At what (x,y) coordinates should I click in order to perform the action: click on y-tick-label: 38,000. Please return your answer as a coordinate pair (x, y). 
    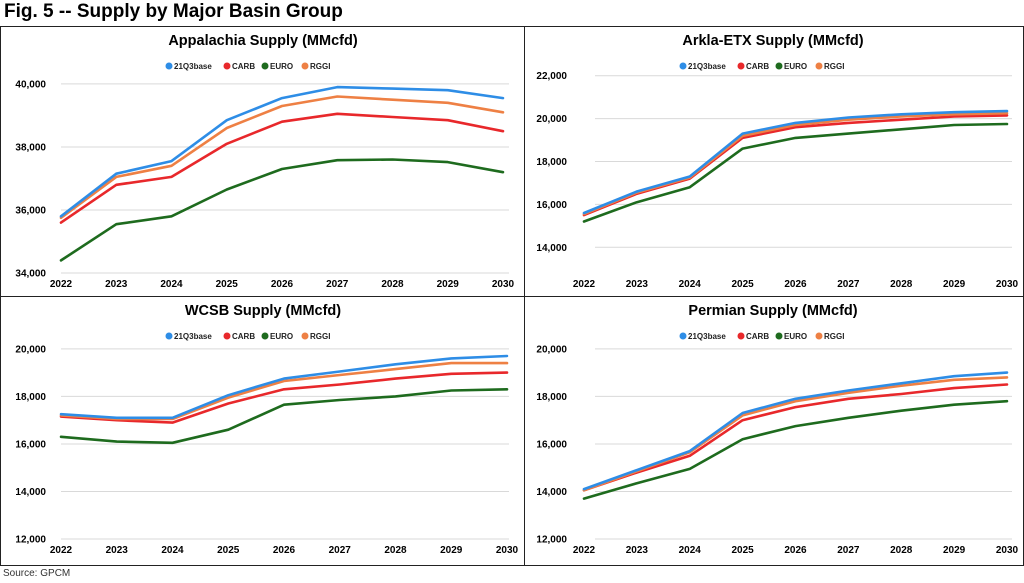
    Looking at the image, I should click on (30, 147).